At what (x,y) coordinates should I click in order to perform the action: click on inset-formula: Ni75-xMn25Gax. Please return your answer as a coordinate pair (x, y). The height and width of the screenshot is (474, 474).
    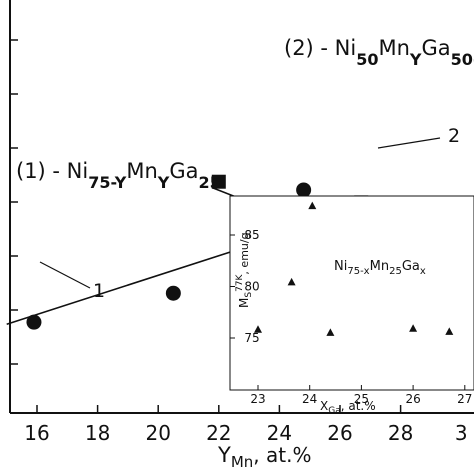
    Looking at the image, I should click on (380, 268).